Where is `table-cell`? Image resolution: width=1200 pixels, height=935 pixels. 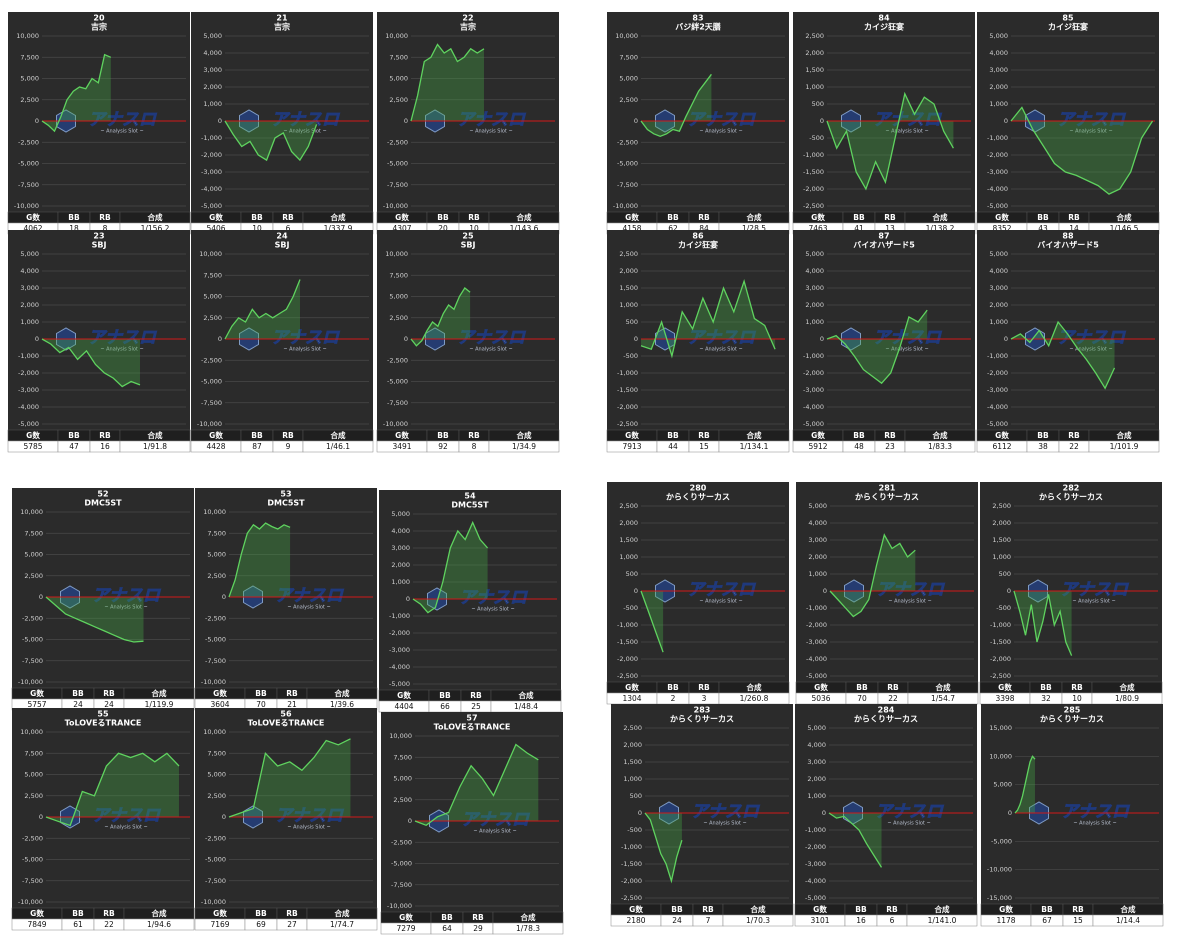 table-cell is located at coordinates (155, 446).